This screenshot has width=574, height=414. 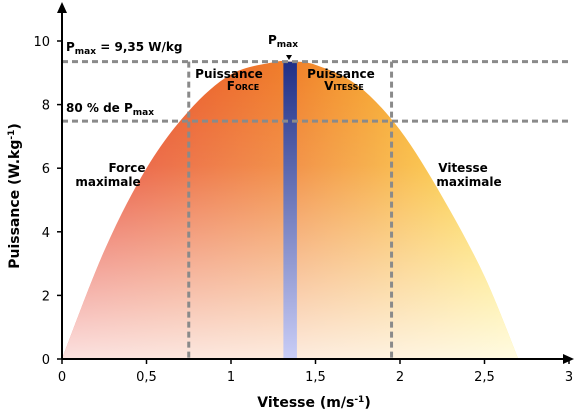 I want to click on y-axis-arrow, so click(x=62, y=7).